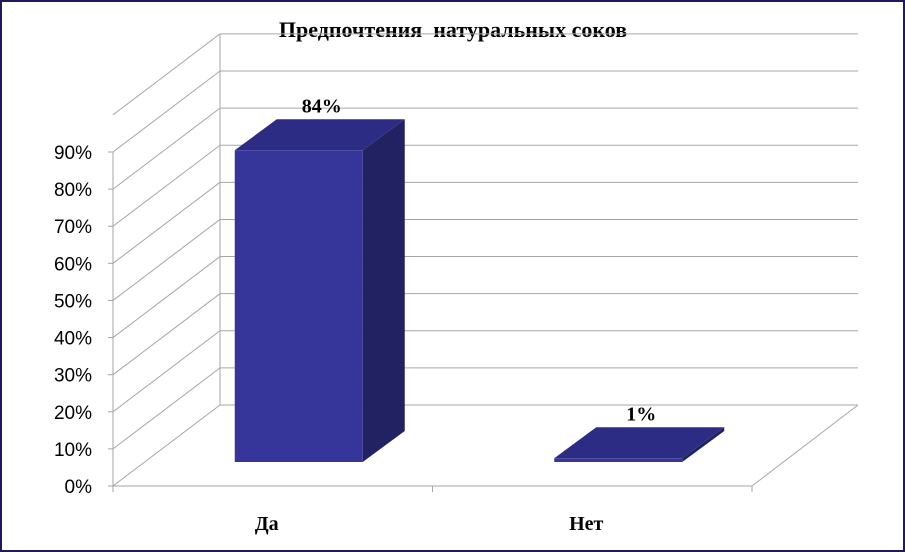 The width and height of the screenshot is (905, 552). What do you see at coordinates (73, 153) in the screenshot?
I see `y-tick-label: 90%` at bounding box center [73, 153].